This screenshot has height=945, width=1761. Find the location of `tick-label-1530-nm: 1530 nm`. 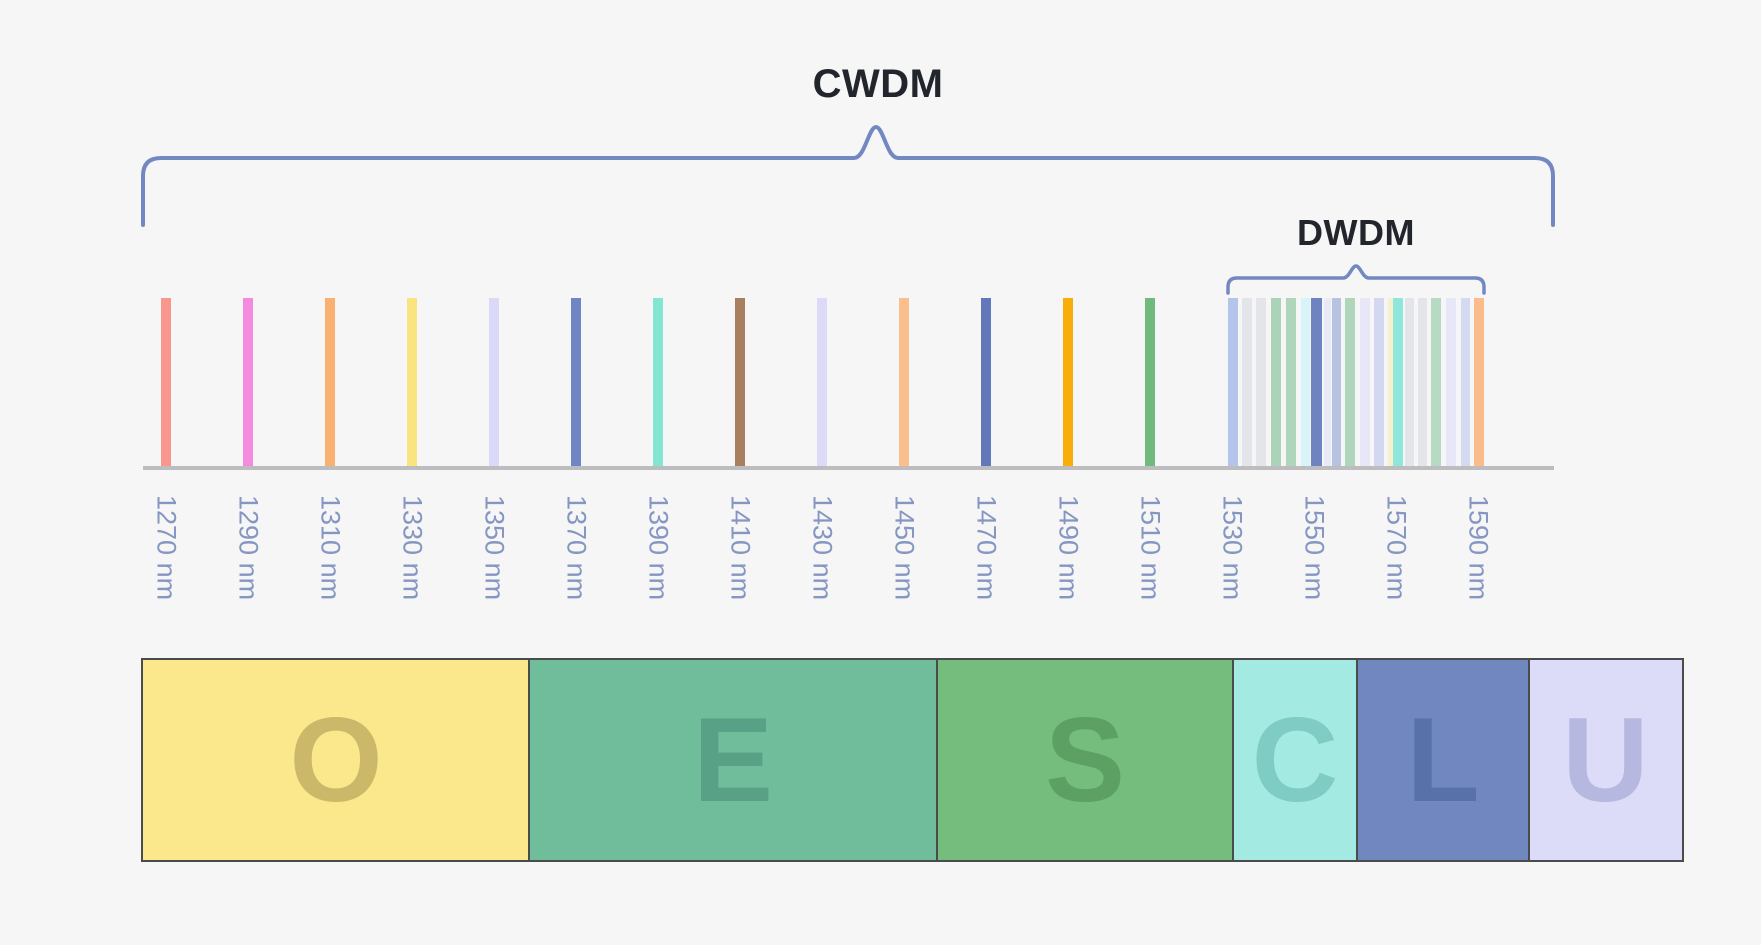

tick-label-1530-nm: 1530 nm is located at coordinates (1232, 548).